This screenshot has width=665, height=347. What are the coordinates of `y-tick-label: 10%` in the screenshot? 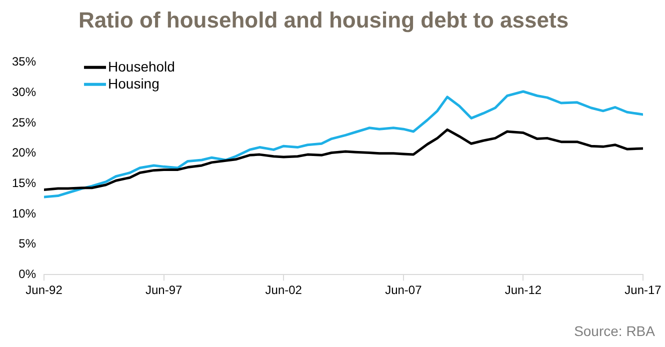 It's located at (24, 213).